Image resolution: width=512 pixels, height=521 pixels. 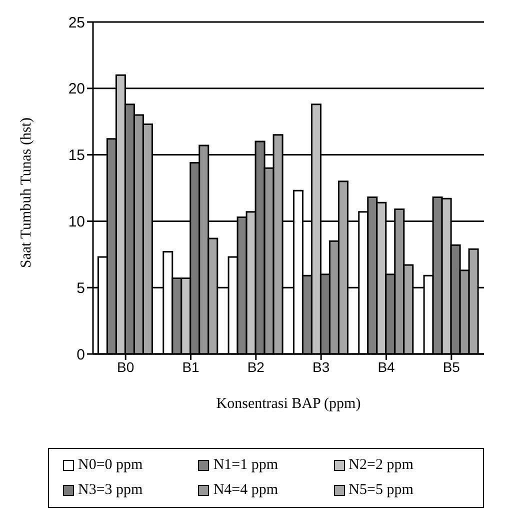 What do you see at coordinates (110, 465) in the screenshot?
I see `legend-label: N0=0 ppm` at bounding box center [110, 465].